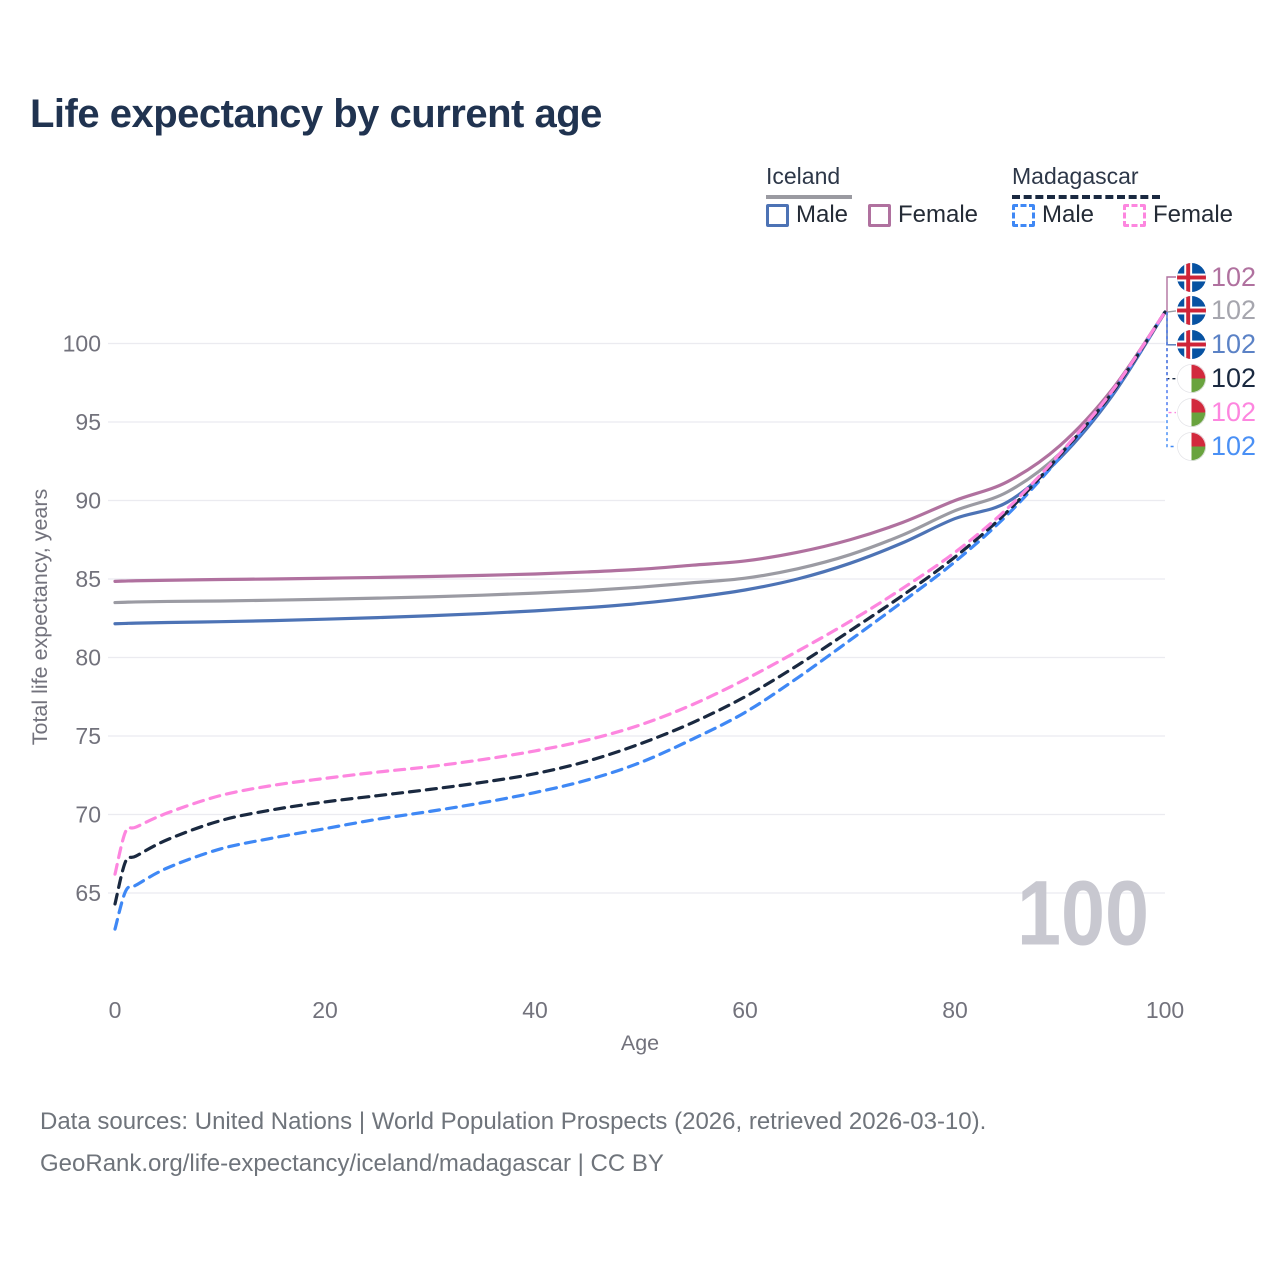 Image resolution: width=1280 pixels, height=1280 pixels. Describe the element at coordinates (88, 422) in the screenshot. I see `y-tick-label: 95` at that location.